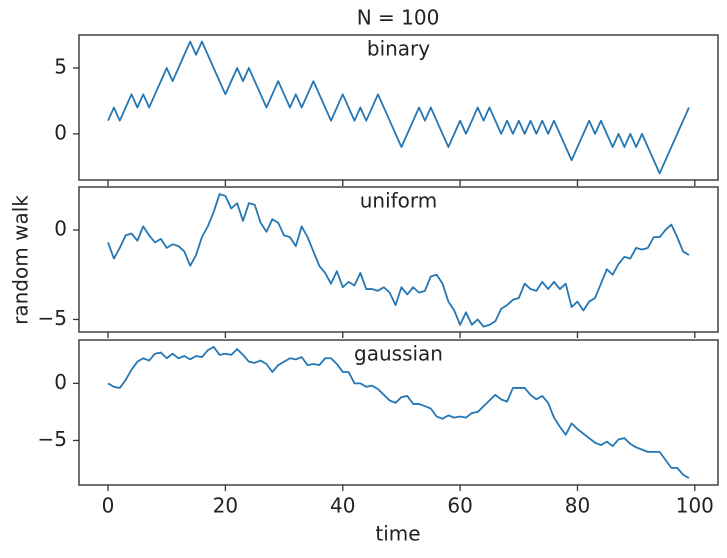  Describe the element at coordinates (342, 506) in the screenshot. I see `x-tick-label: 40` at that location.